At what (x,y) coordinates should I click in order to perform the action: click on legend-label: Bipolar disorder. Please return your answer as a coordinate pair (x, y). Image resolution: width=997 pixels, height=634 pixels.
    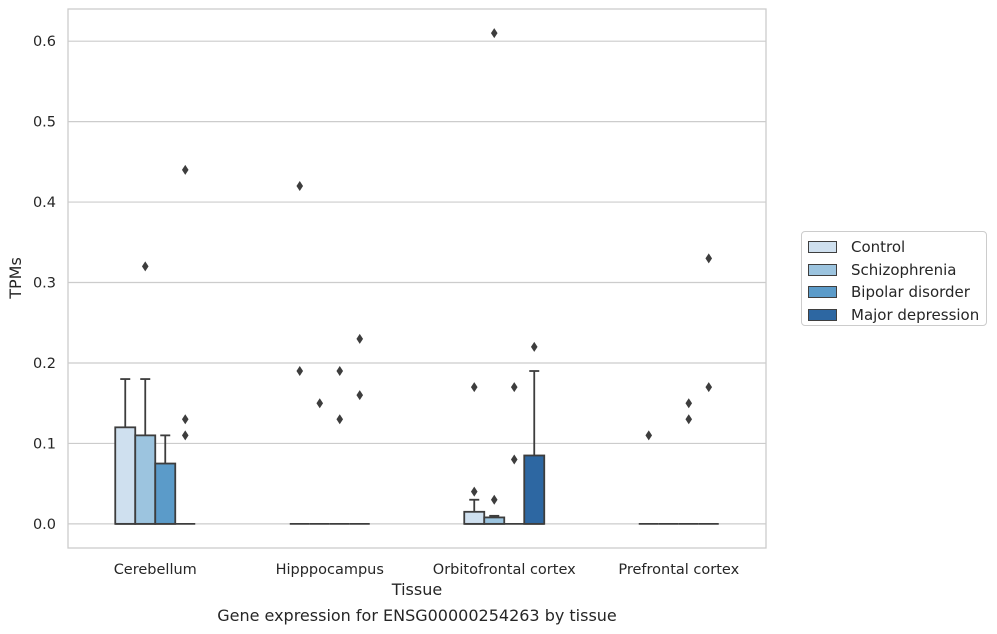
    Looking at the image, I should click on (910, 292).